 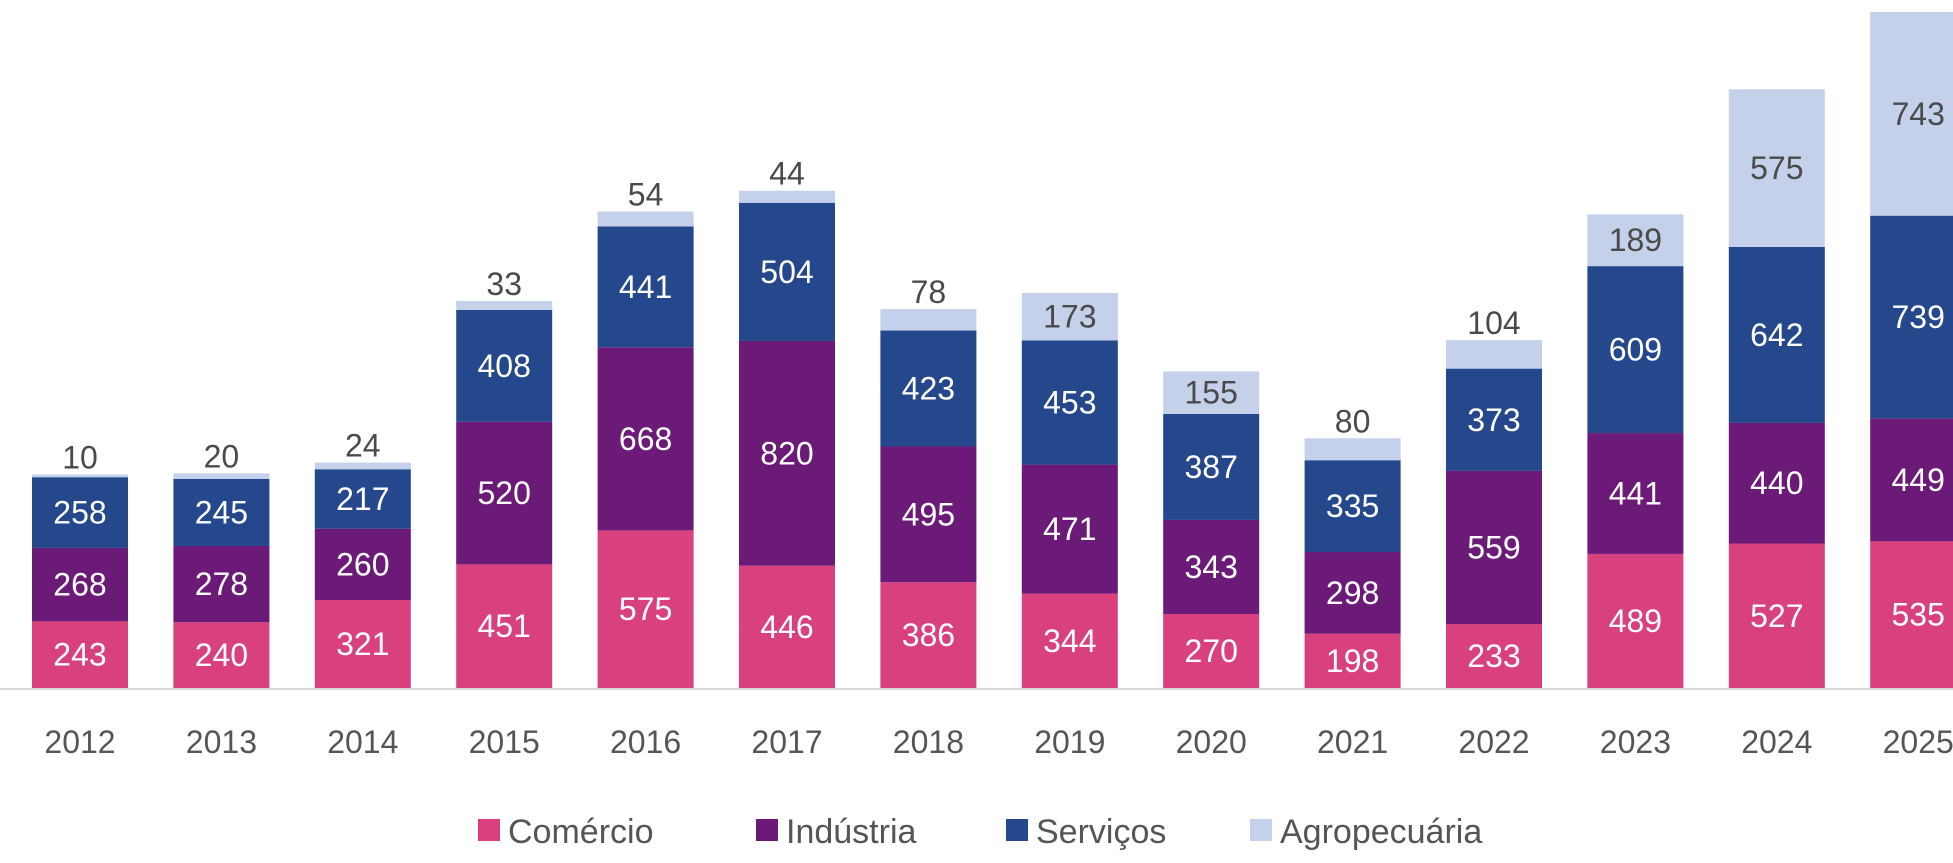 What do you see at coordinates (1776, 335) in the screenshot?
I see `data-label-serviços-2024: 642` at bounding box center [1776, 335].